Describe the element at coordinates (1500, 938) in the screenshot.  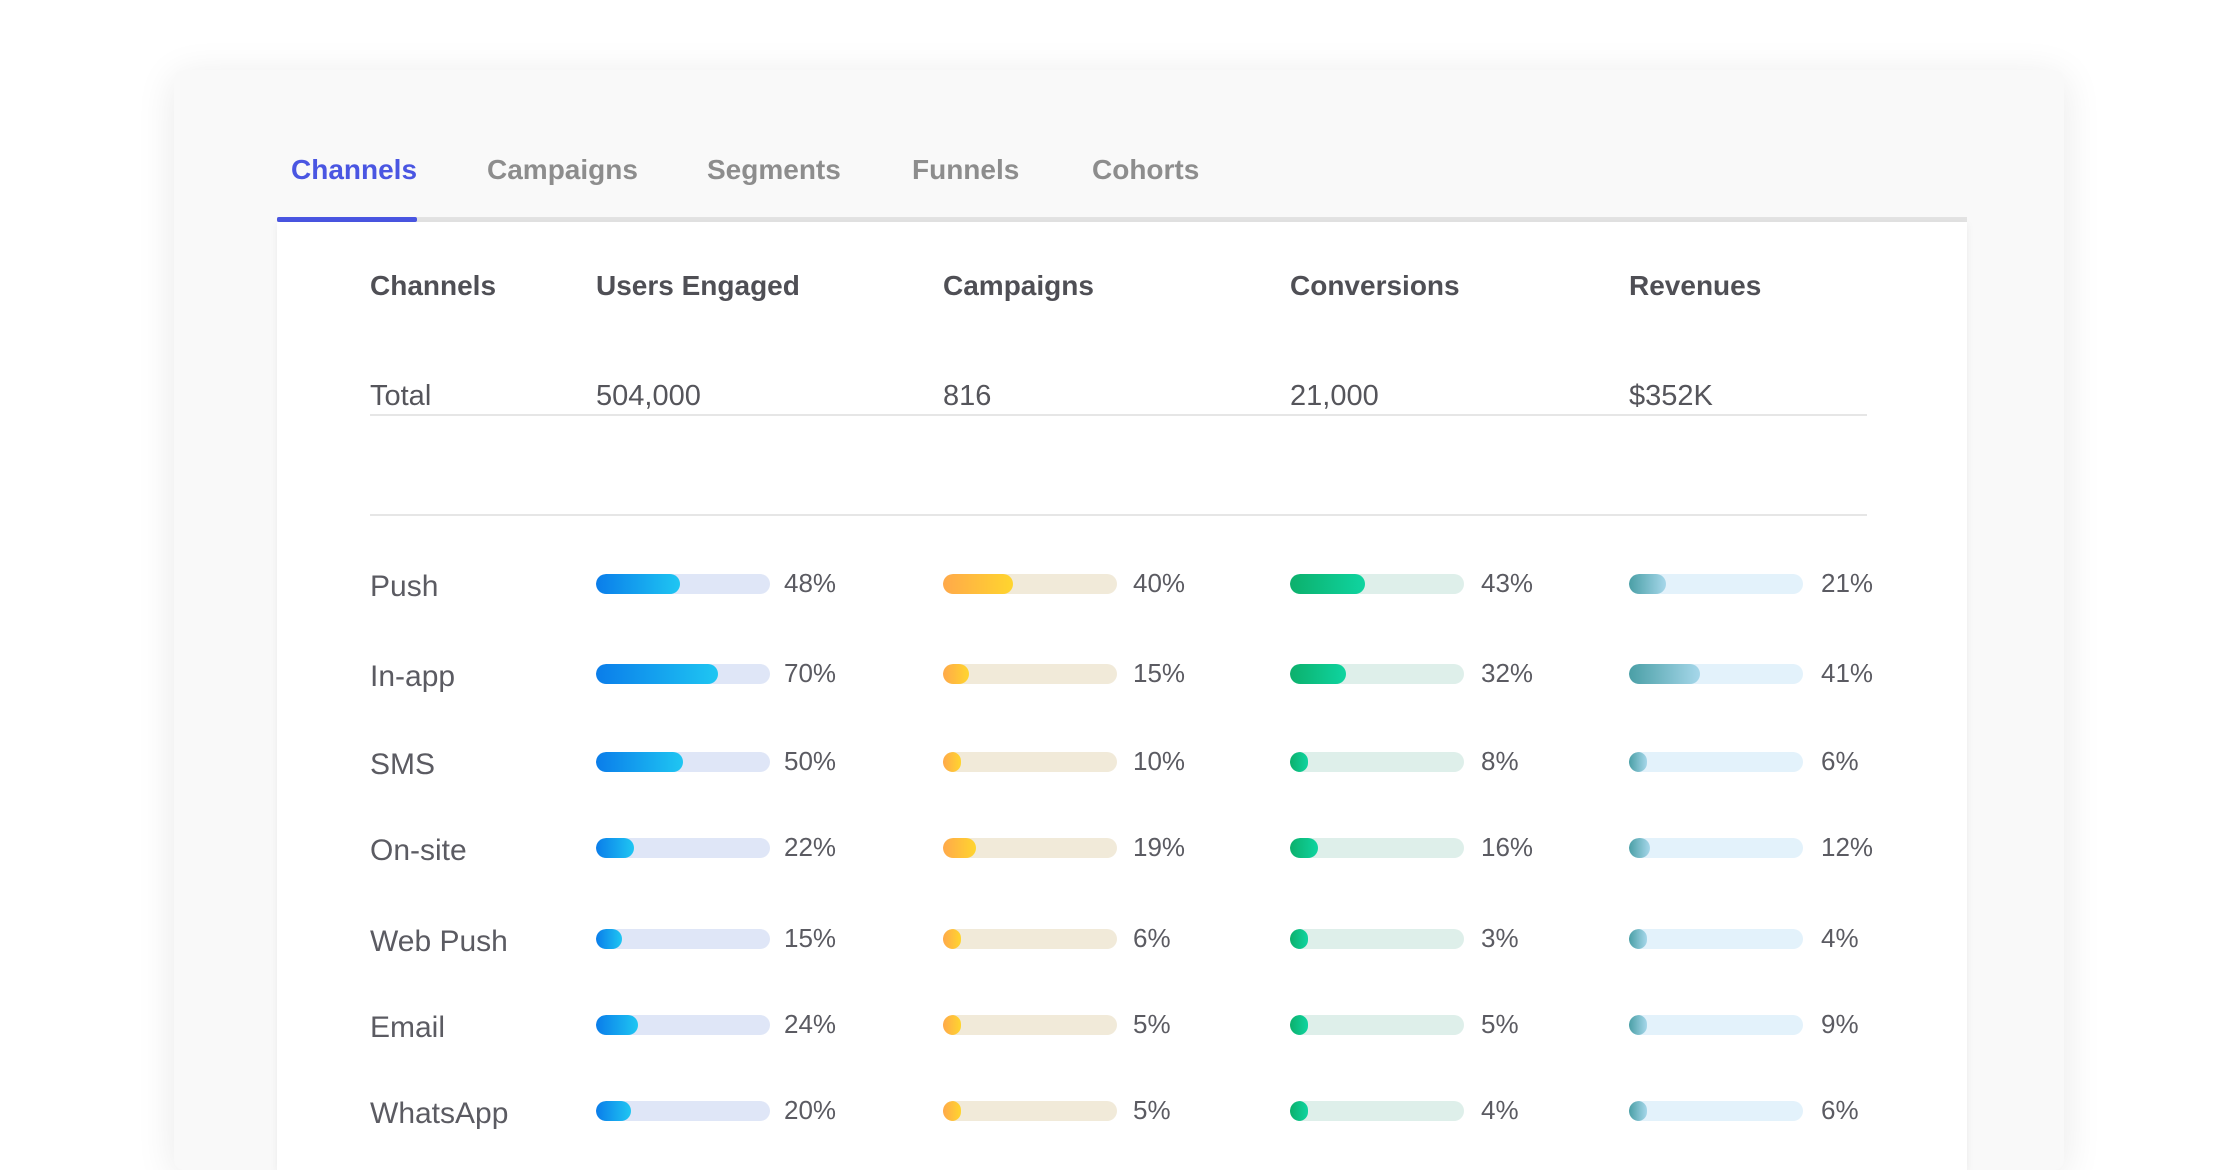
I see `conversions-percent: 3%` at that location.